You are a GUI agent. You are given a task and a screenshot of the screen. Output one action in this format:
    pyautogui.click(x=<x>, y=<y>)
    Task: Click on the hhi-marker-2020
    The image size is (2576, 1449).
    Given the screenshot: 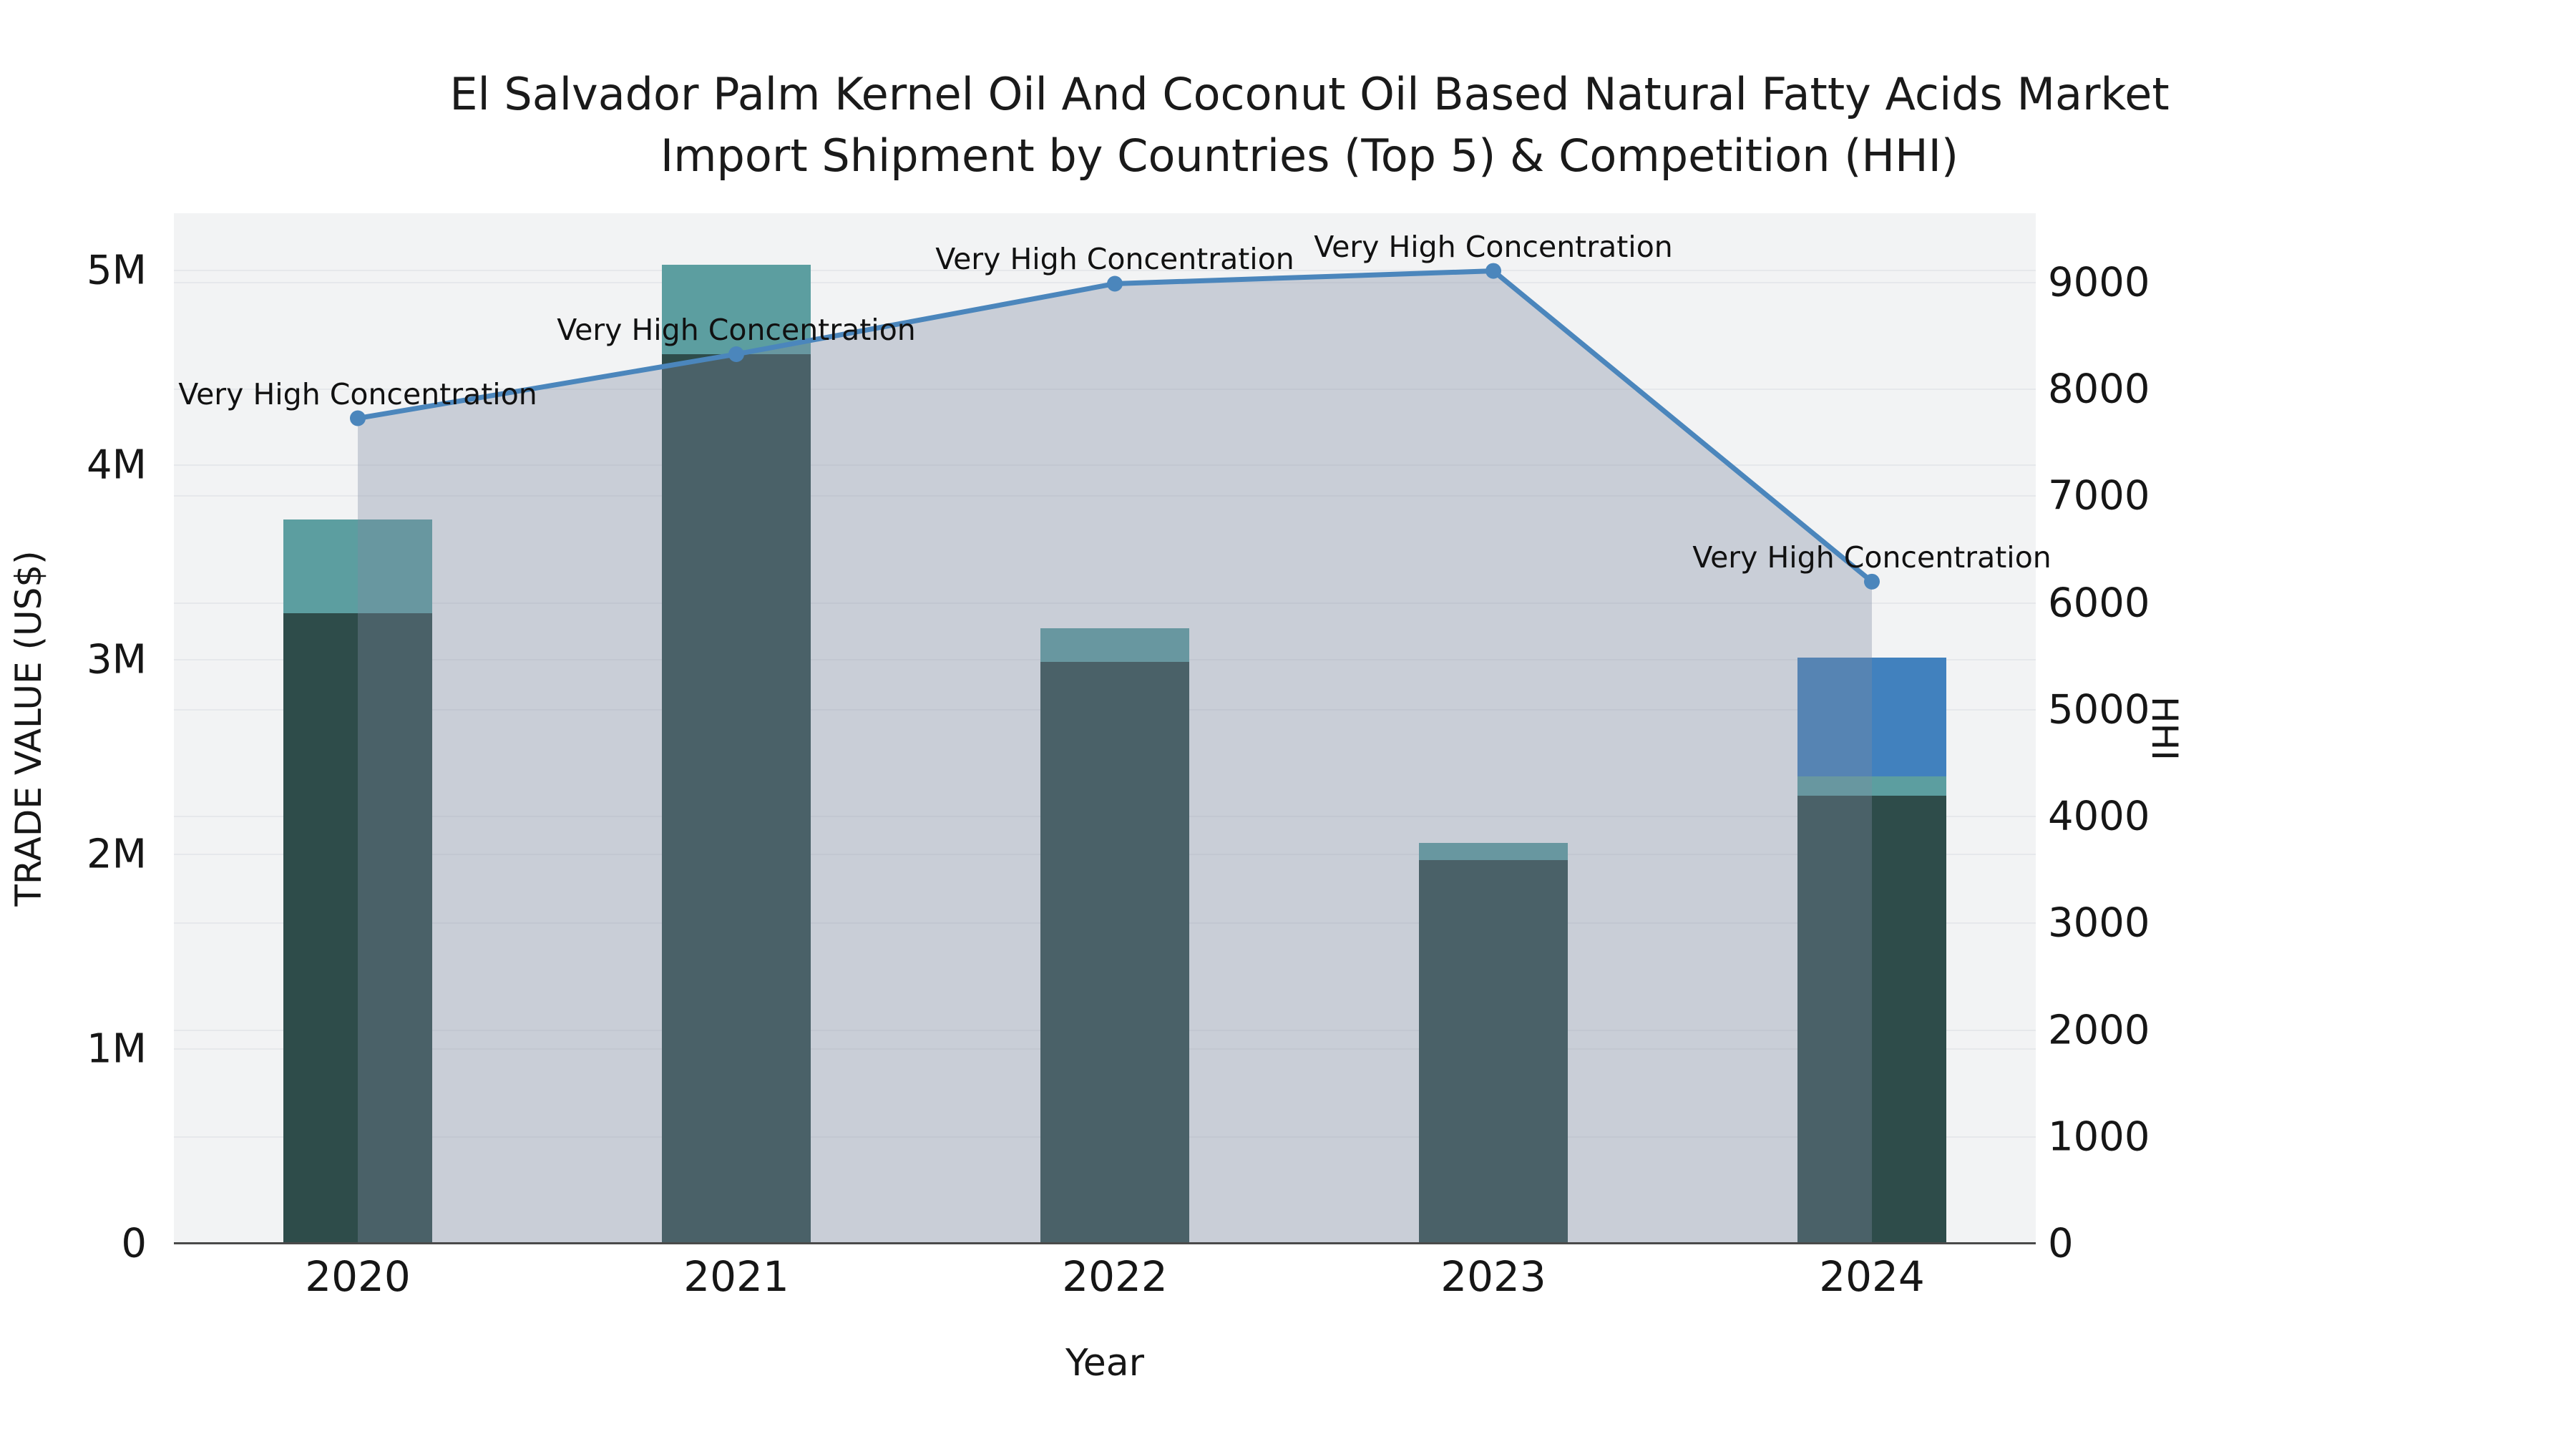 What is the action you would take?
    pyautogui.click(x=358, y=418)
    